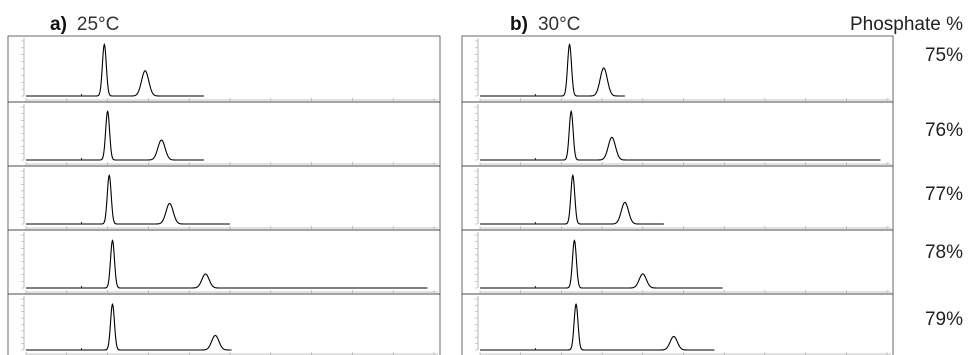 The height and width of the screenshot is (355, 969). I want to click on panel-b-letter: b), so click(519, 24).